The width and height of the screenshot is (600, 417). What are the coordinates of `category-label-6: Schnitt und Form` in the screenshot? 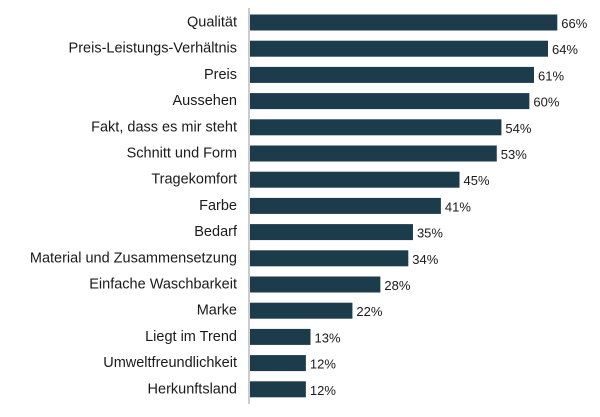 It's located at (182, 154).